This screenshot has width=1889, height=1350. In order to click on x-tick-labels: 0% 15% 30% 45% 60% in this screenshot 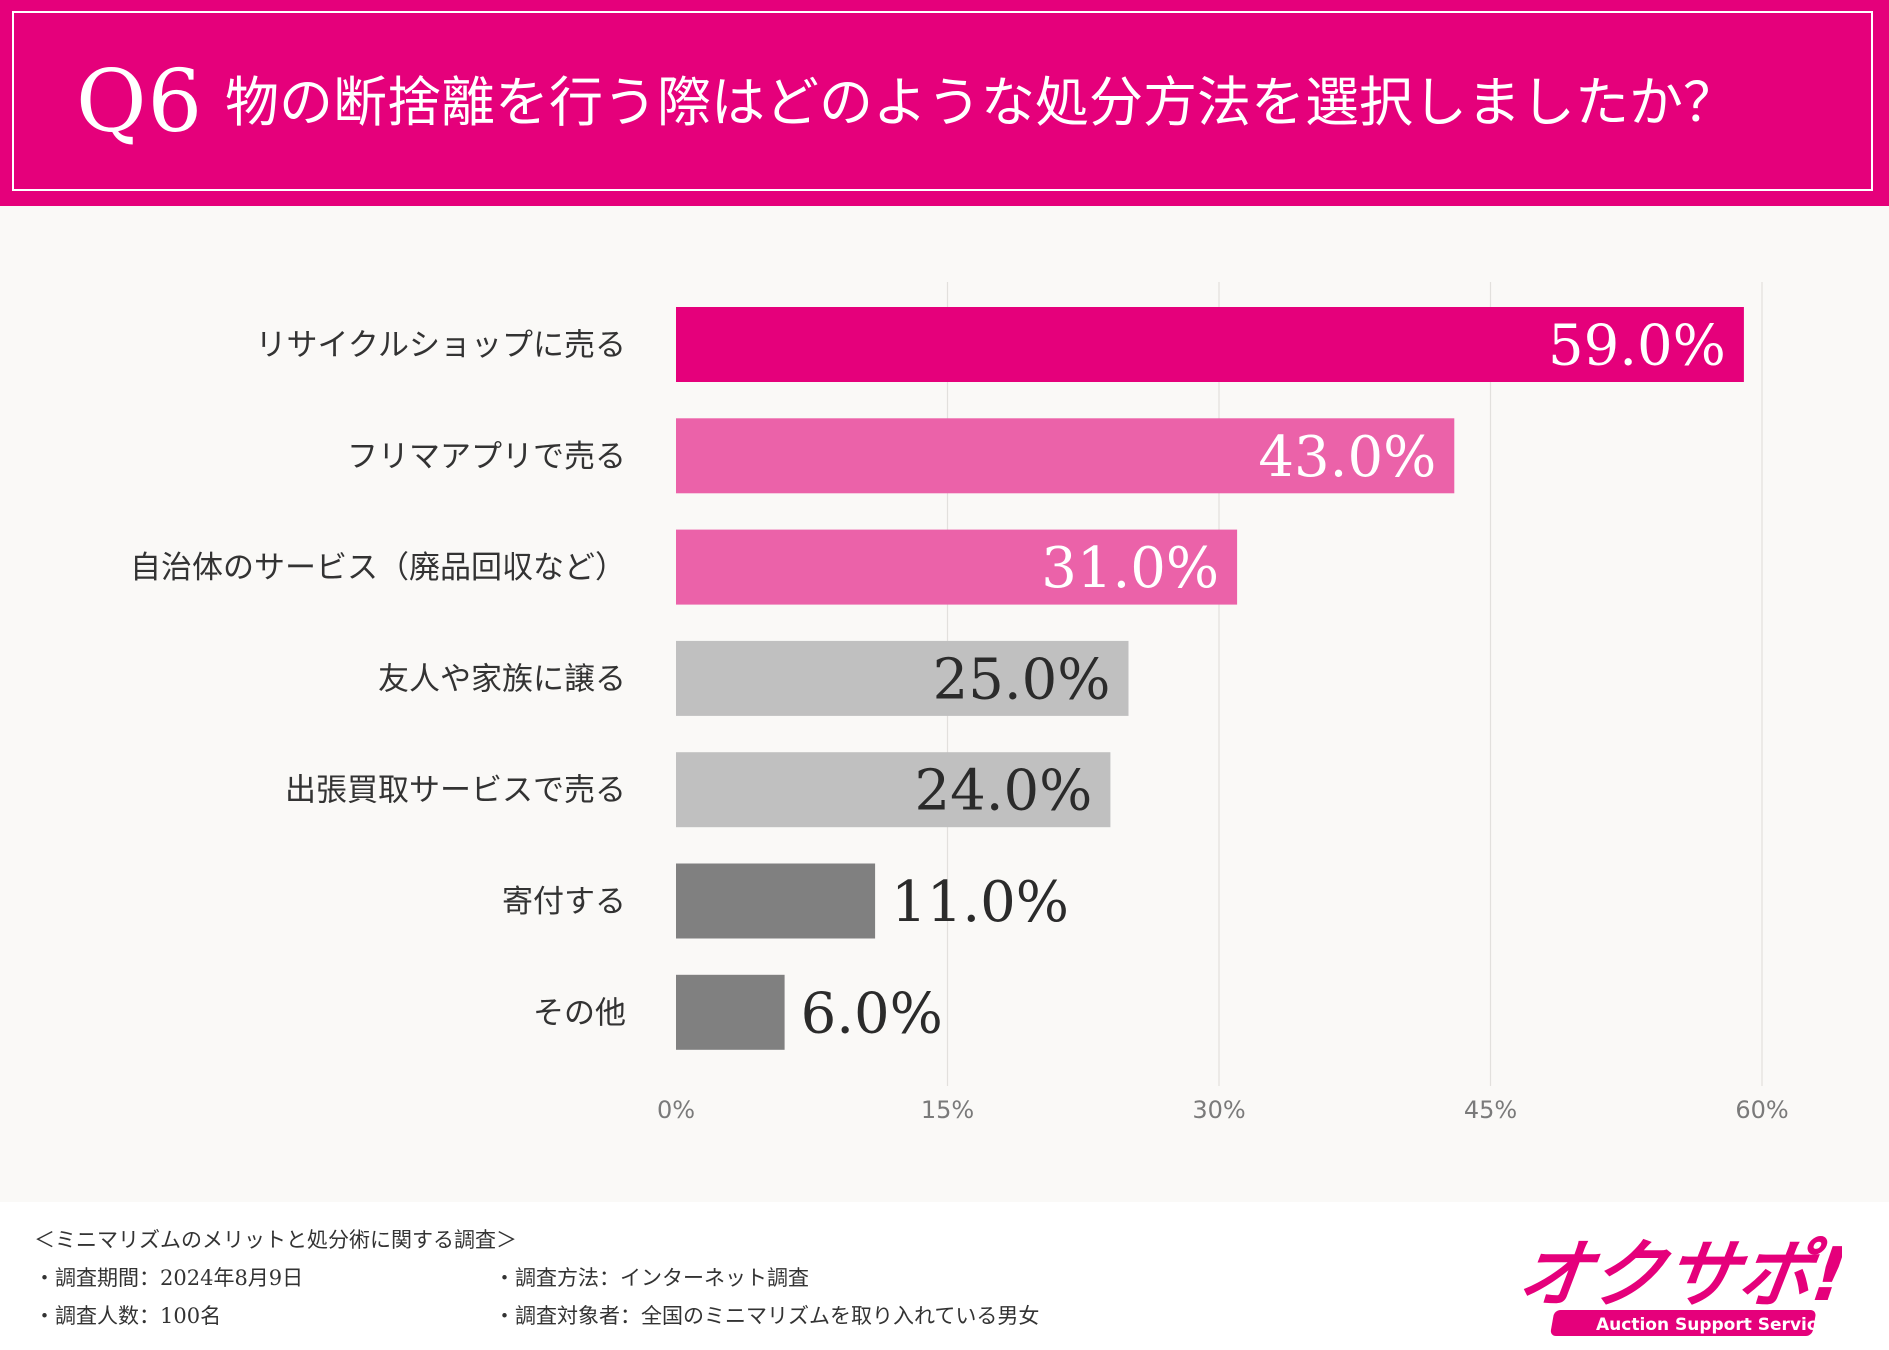, I will do `click(1223, 1110)`.